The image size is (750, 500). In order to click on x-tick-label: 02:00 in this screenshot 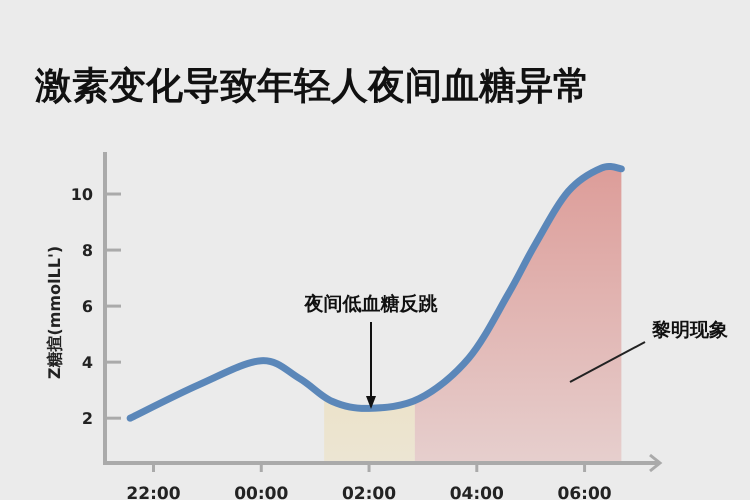, I will do `click(369, 492)`.